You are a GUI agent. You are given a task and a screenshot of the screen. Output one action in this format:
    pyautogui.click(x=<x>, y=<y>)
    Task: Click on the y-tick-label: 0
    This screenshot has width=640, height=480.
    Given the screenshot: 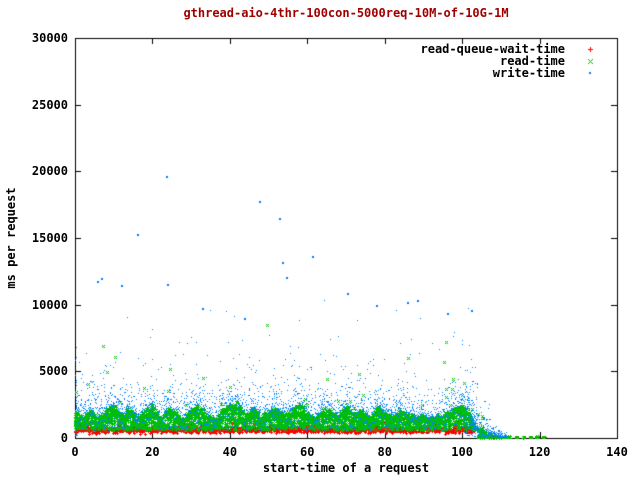 What is the action you would take?
    pyautogui.click(x=64, y=438)
    